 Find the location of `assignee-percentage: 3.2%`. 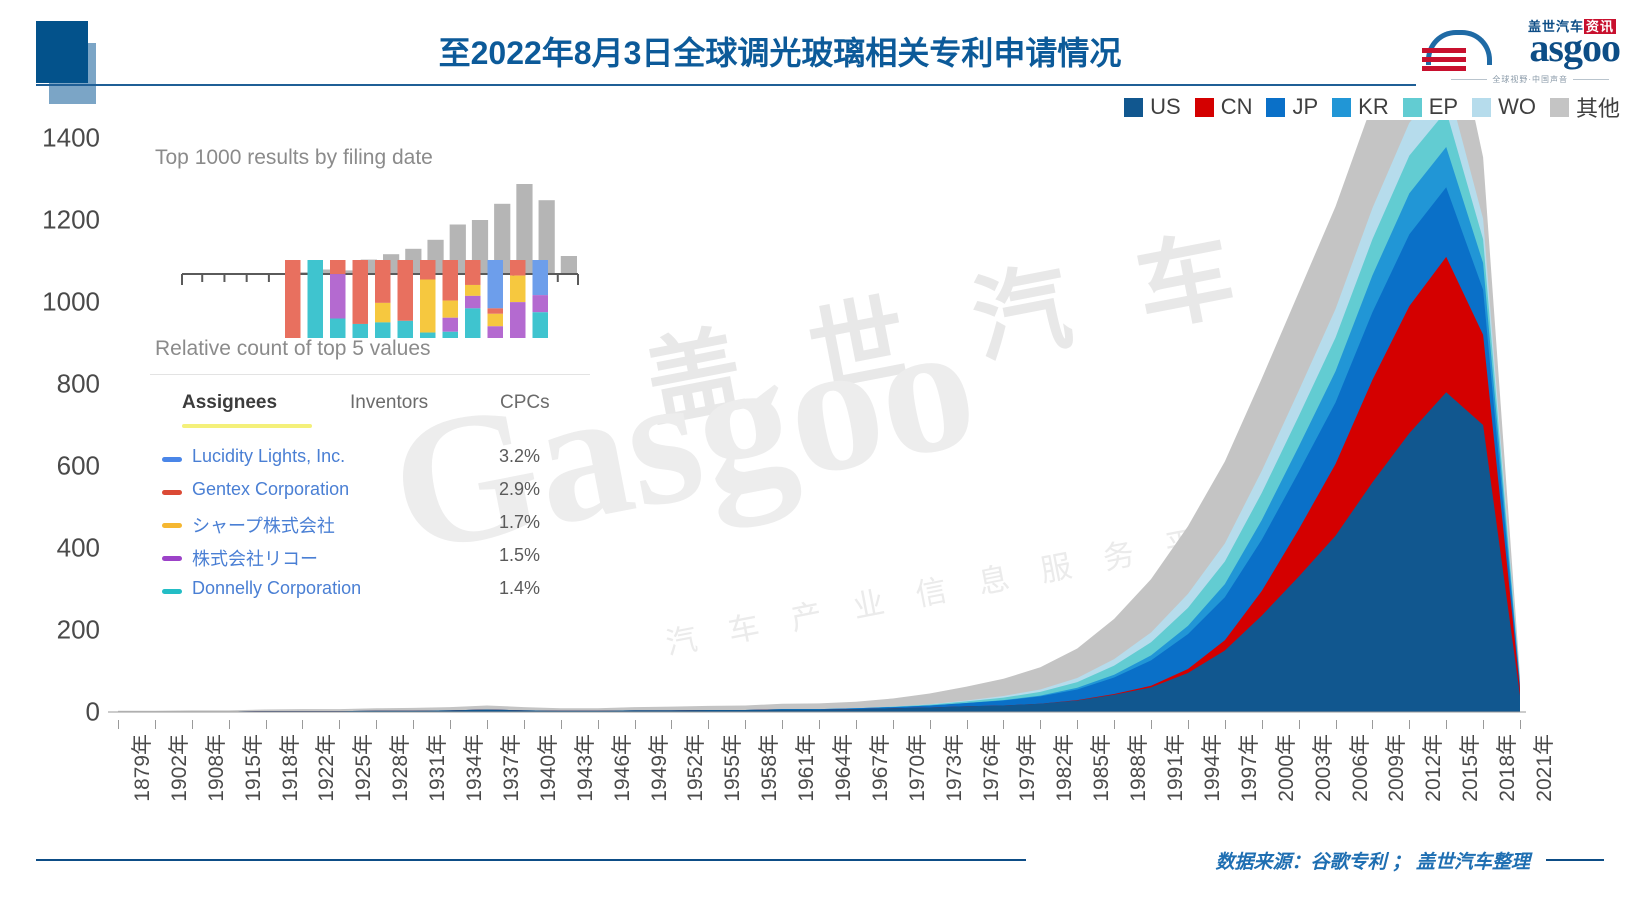

assignee-percentage: 3.2% is located at coordinates (519, 456).